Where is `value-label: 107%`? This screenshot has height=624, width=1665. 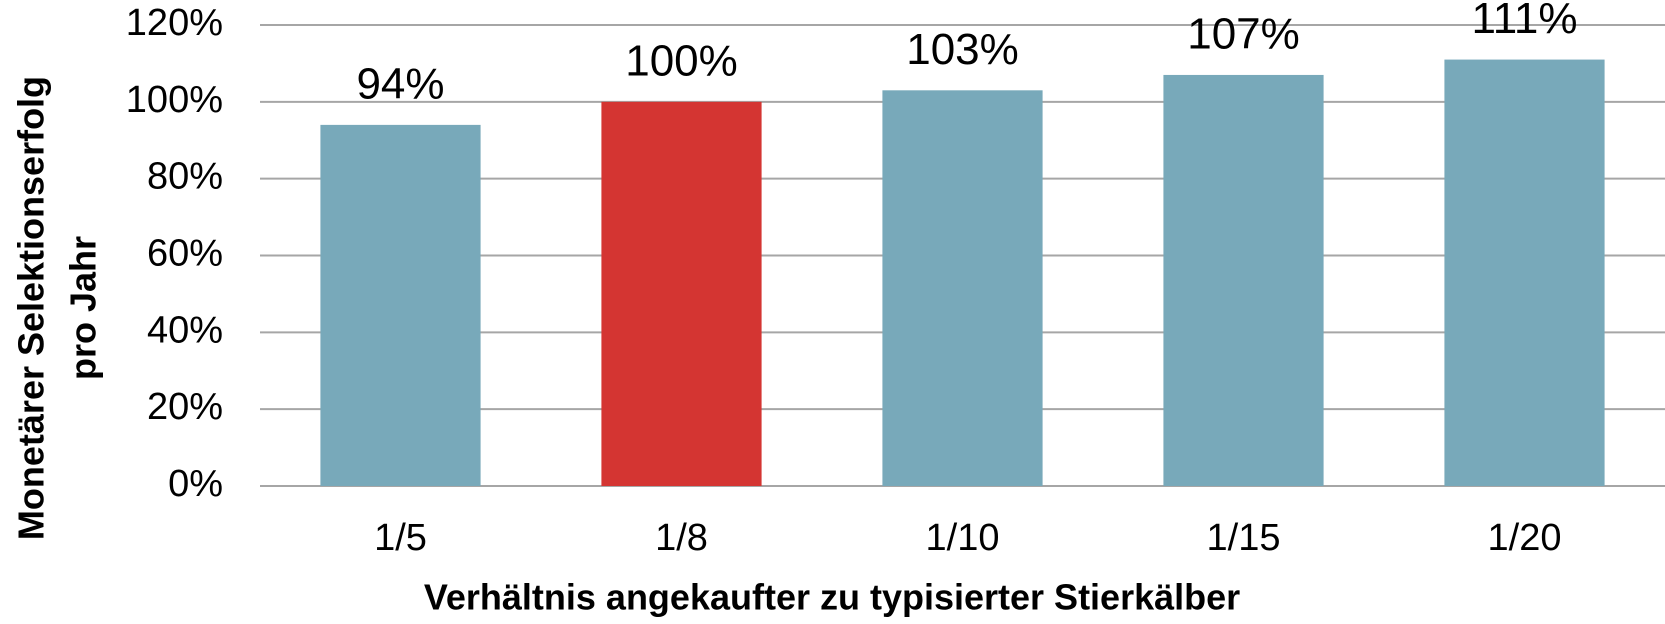 value-label: 107% is located at coordinates (1243, 34).